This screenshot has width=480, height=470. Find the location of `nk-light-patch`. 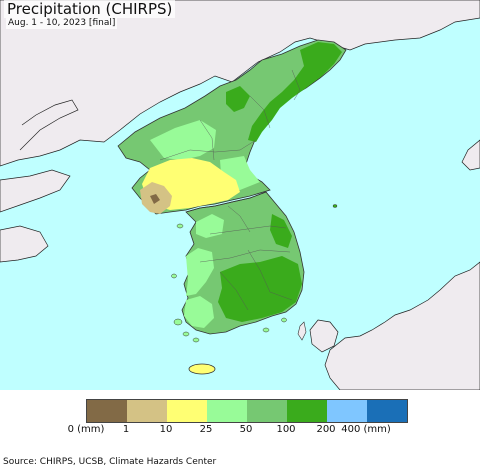

nk-light-patch is located at coordinates (183, 140).